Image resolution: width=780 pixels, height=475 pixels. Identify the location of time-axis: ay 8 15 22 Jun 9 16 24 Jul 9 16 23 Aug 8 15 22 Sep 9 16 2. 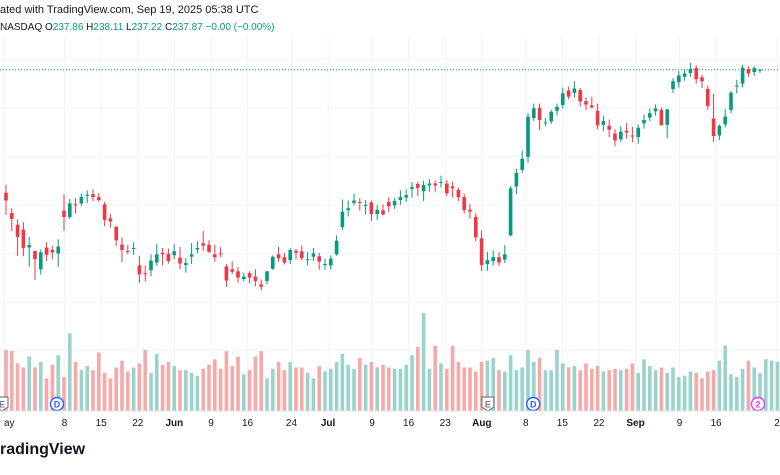
(392, 423).